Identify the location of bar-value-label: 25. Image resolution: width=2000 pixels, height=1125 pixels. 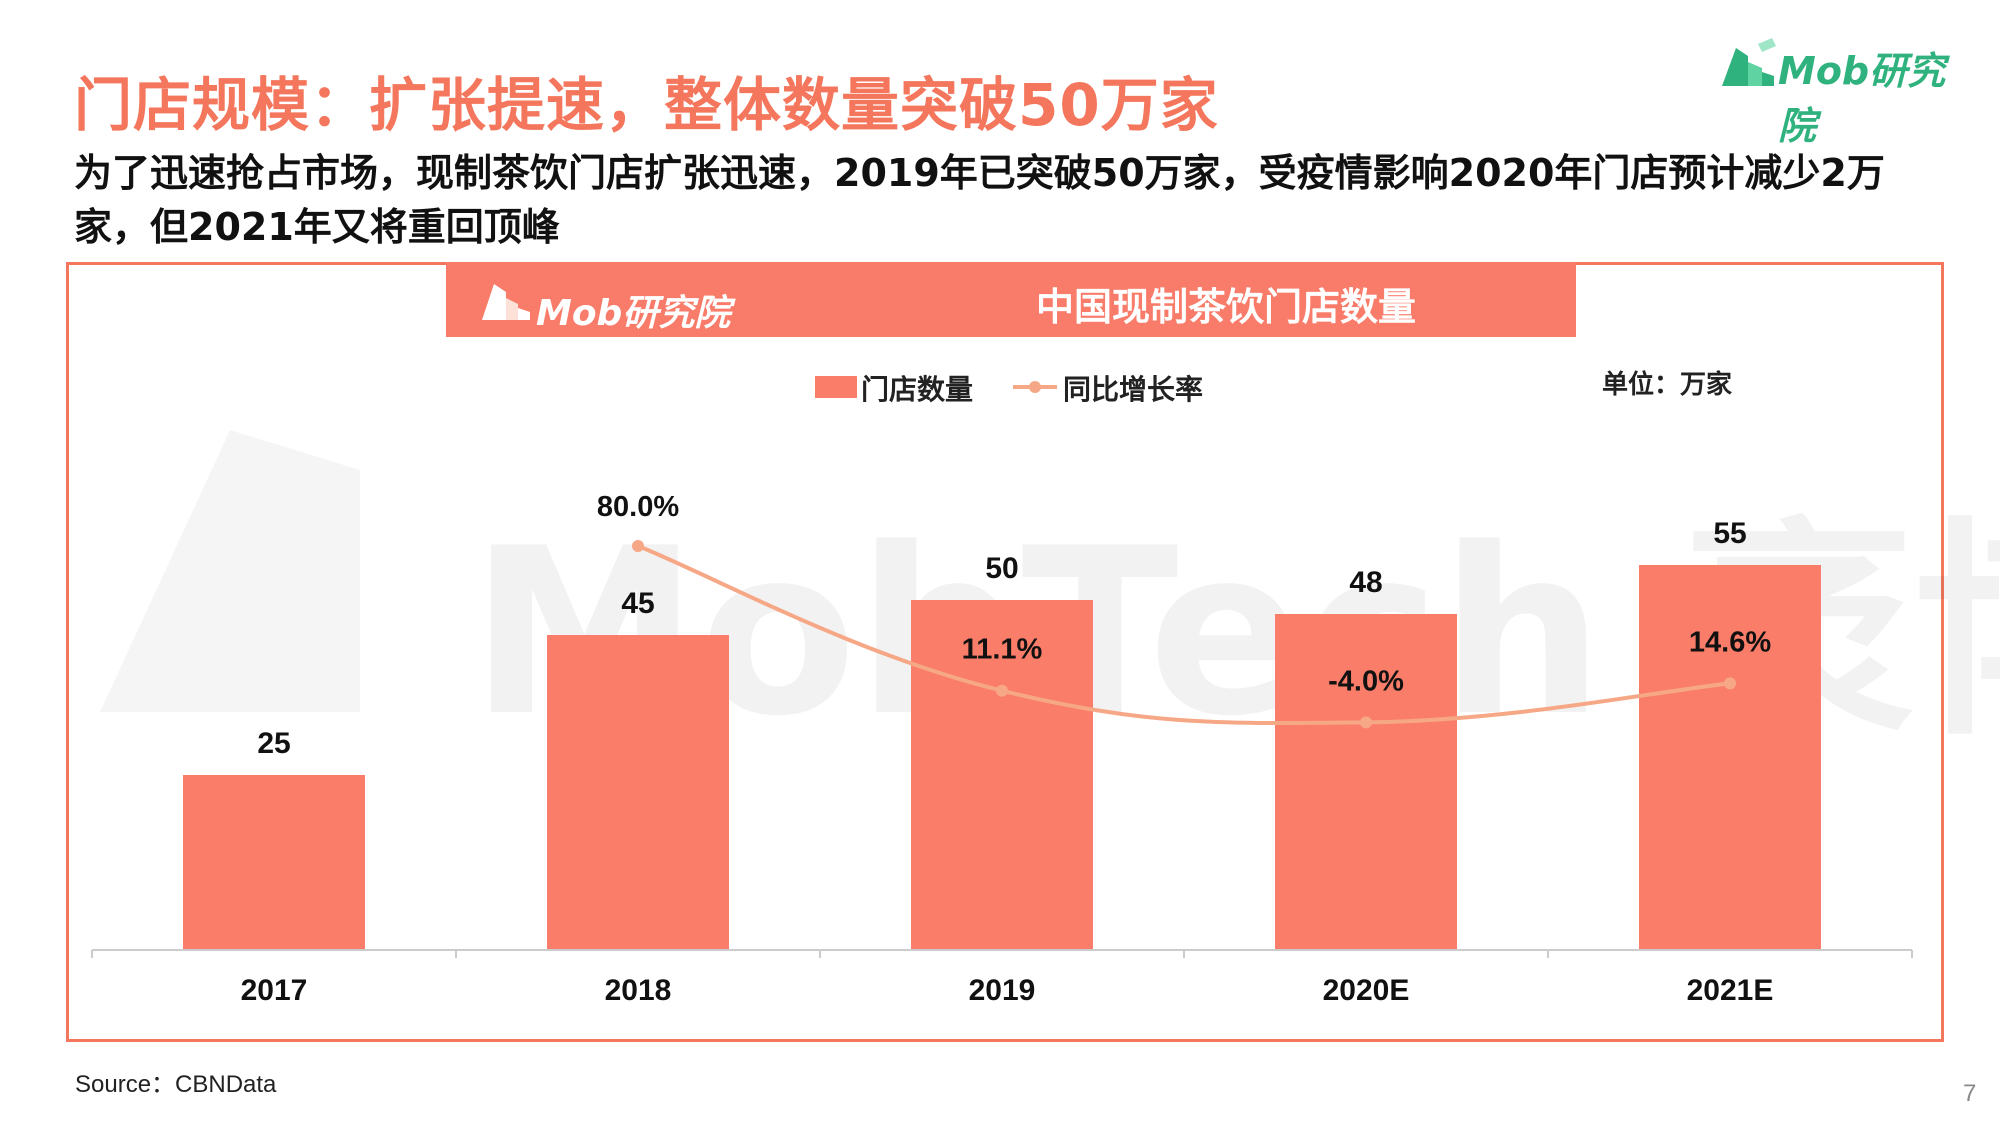
(273, 743).